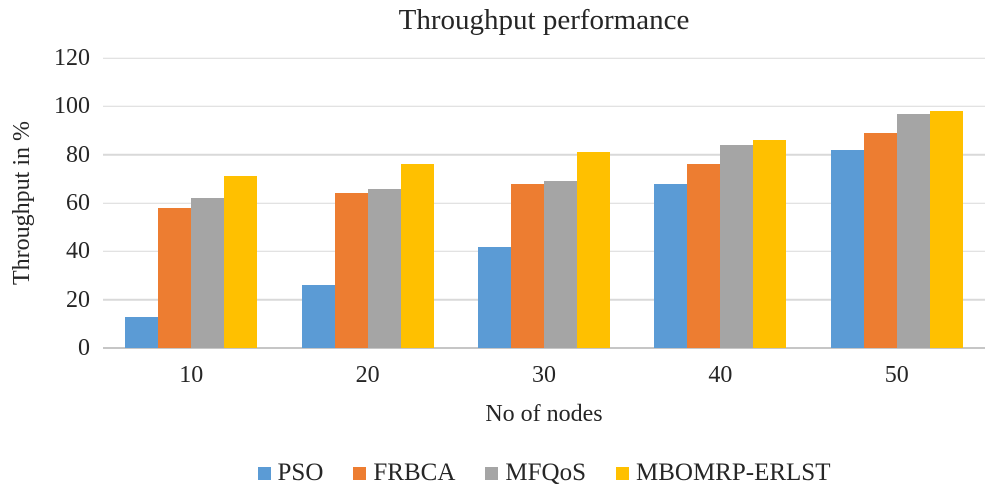  Describe the element at coordinates (544, 414) in the screenshot. I see `x-axis-title: No of nodes` at that location.